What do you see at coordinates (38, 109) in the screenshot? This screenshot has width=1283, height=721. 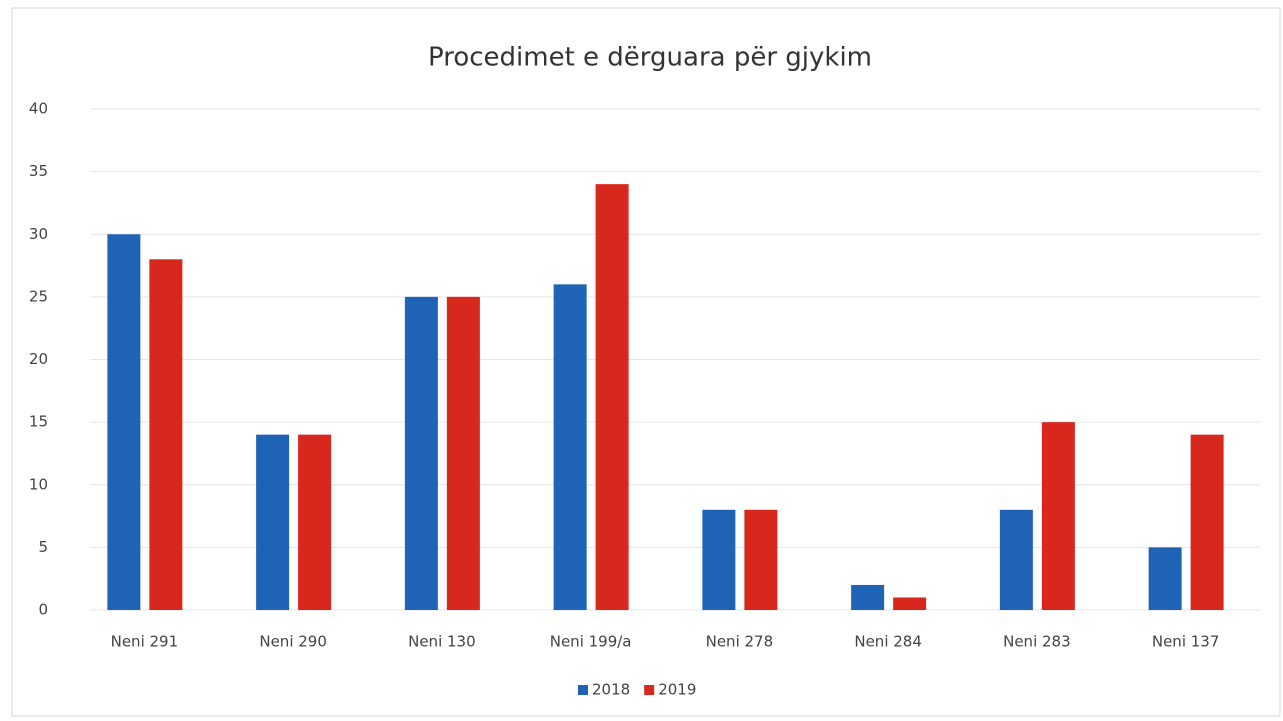 I see `y-tick-label: 40` at bounding box center [38, 109].